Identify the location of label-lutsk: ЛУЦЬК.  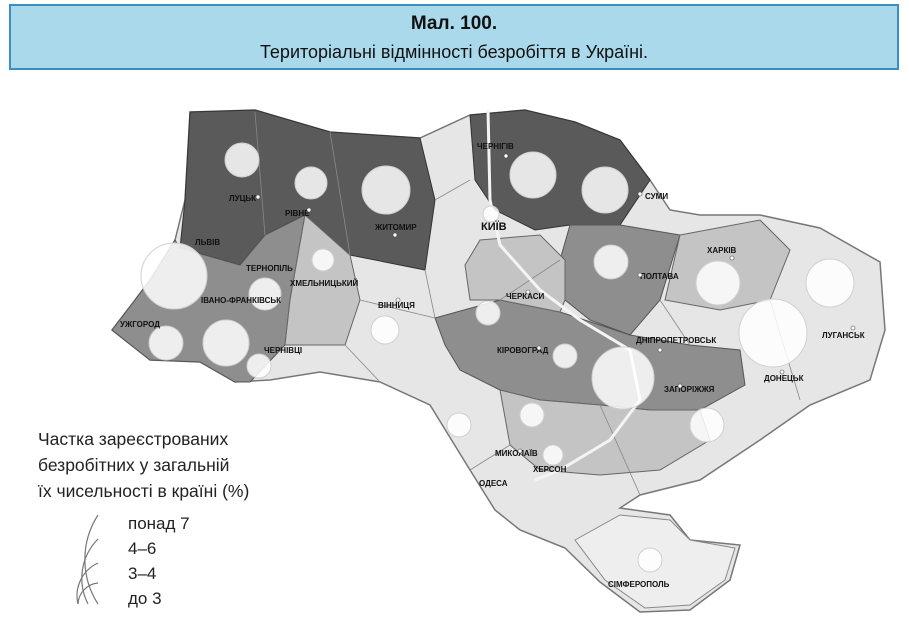
(242, 198).